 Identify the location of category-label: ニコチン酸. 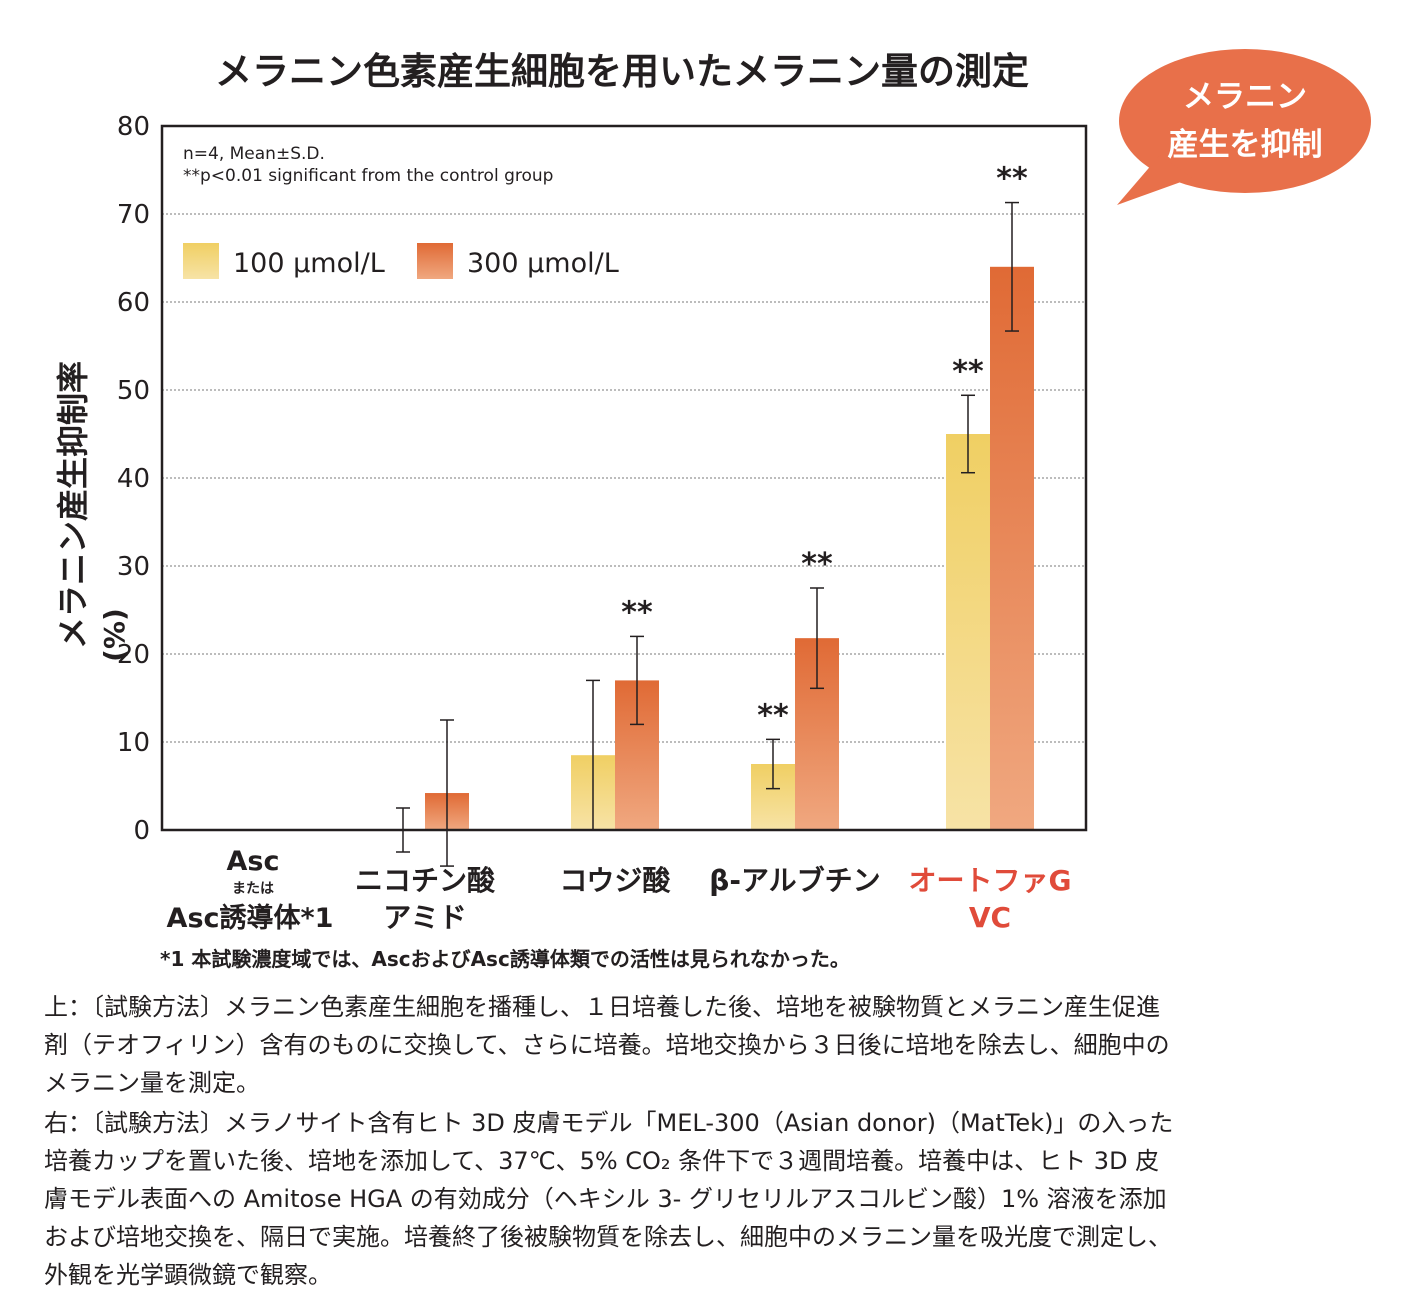
(425, 880).